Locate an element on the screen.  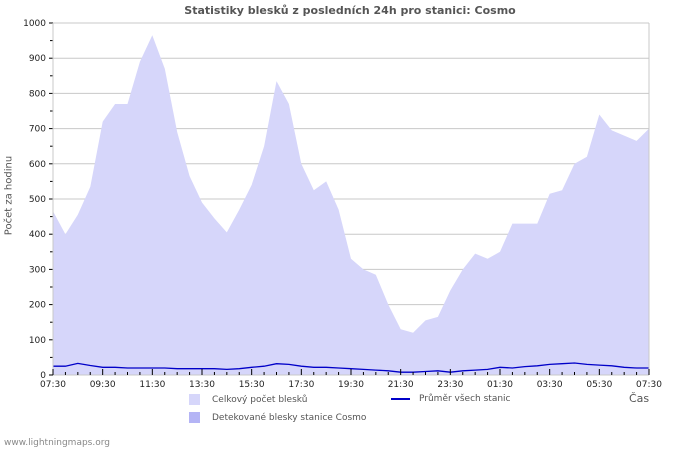
x-tick-label: 05:30 is located at coordinates (599, 385).